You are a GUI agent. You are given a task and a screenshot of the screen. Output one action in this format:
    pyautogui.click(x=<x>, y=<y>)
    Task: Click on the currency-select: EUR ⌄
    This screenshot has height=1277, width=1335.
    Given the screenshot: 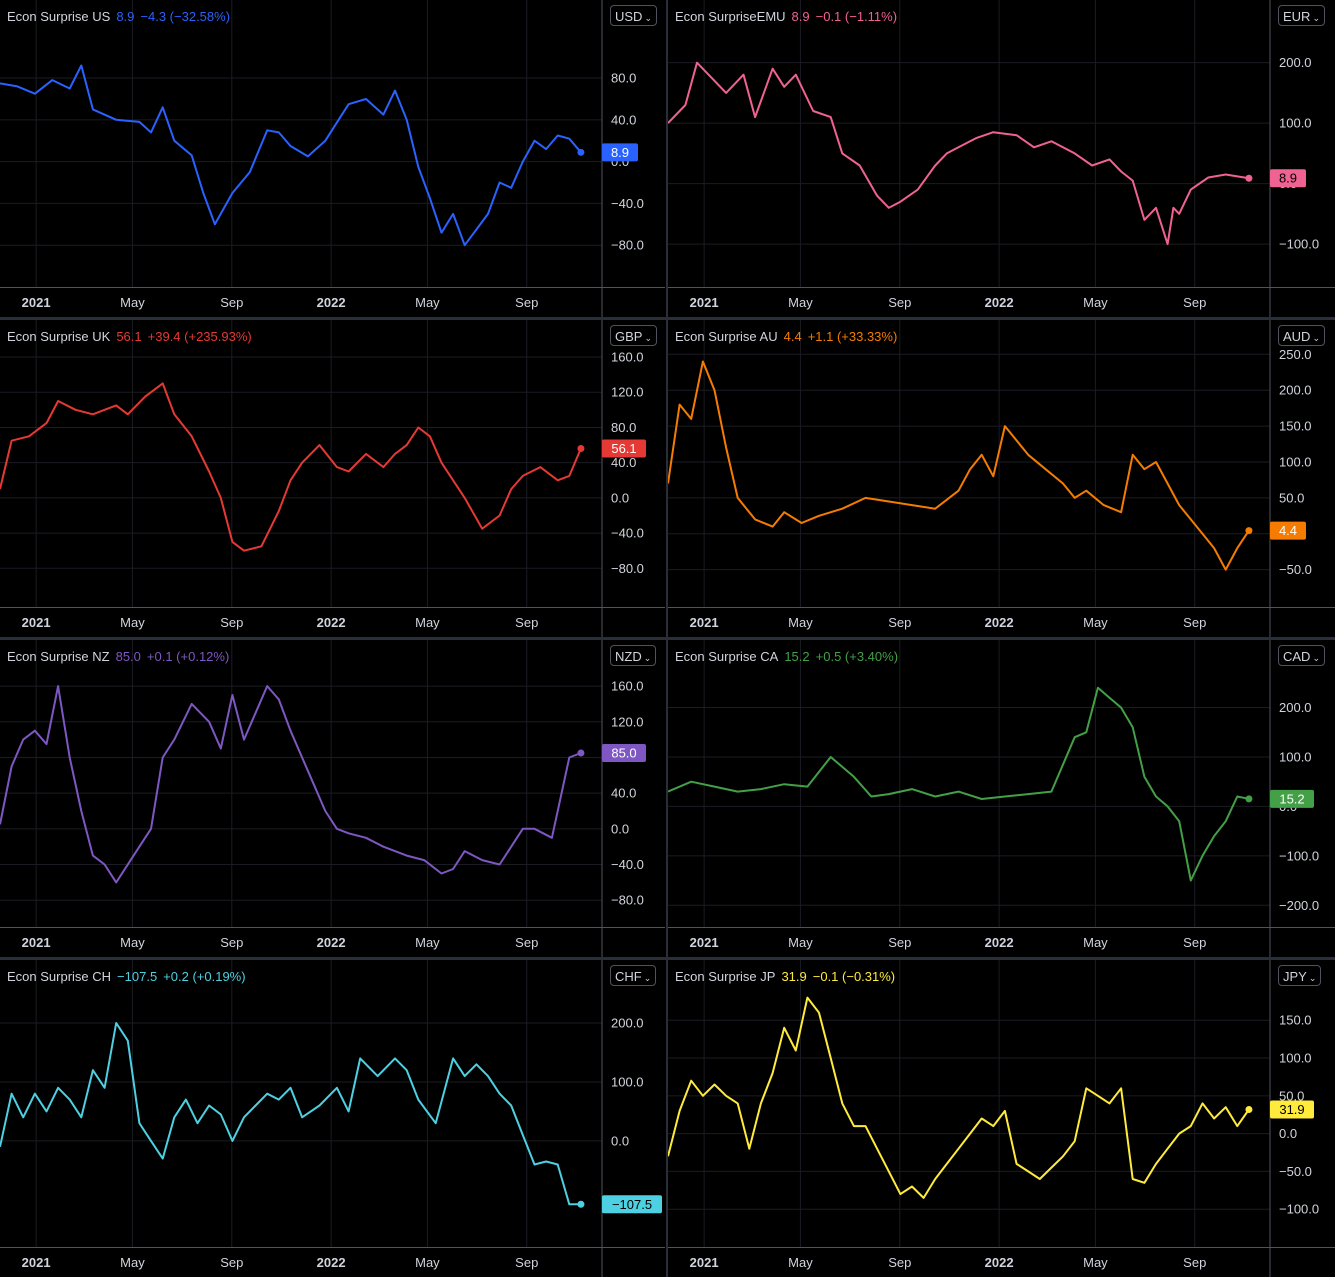 What is the action you would take?
    pyautogui.click(x=1301, y=15)
    